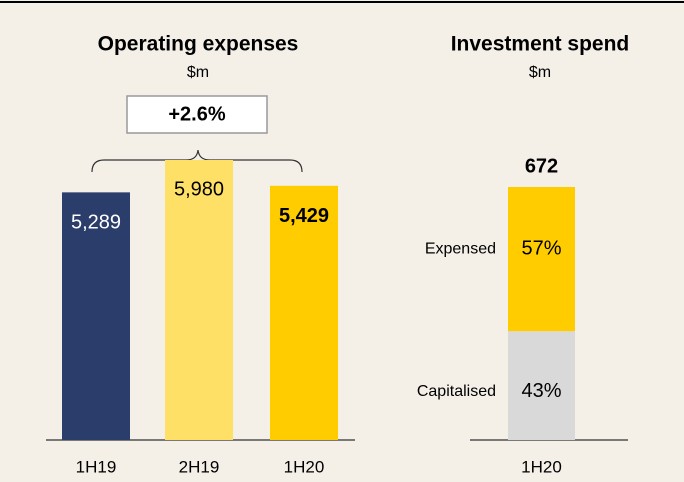 The image size is (684, 482). I want to click on x-tick-label: 2H19, so click(199, 466).